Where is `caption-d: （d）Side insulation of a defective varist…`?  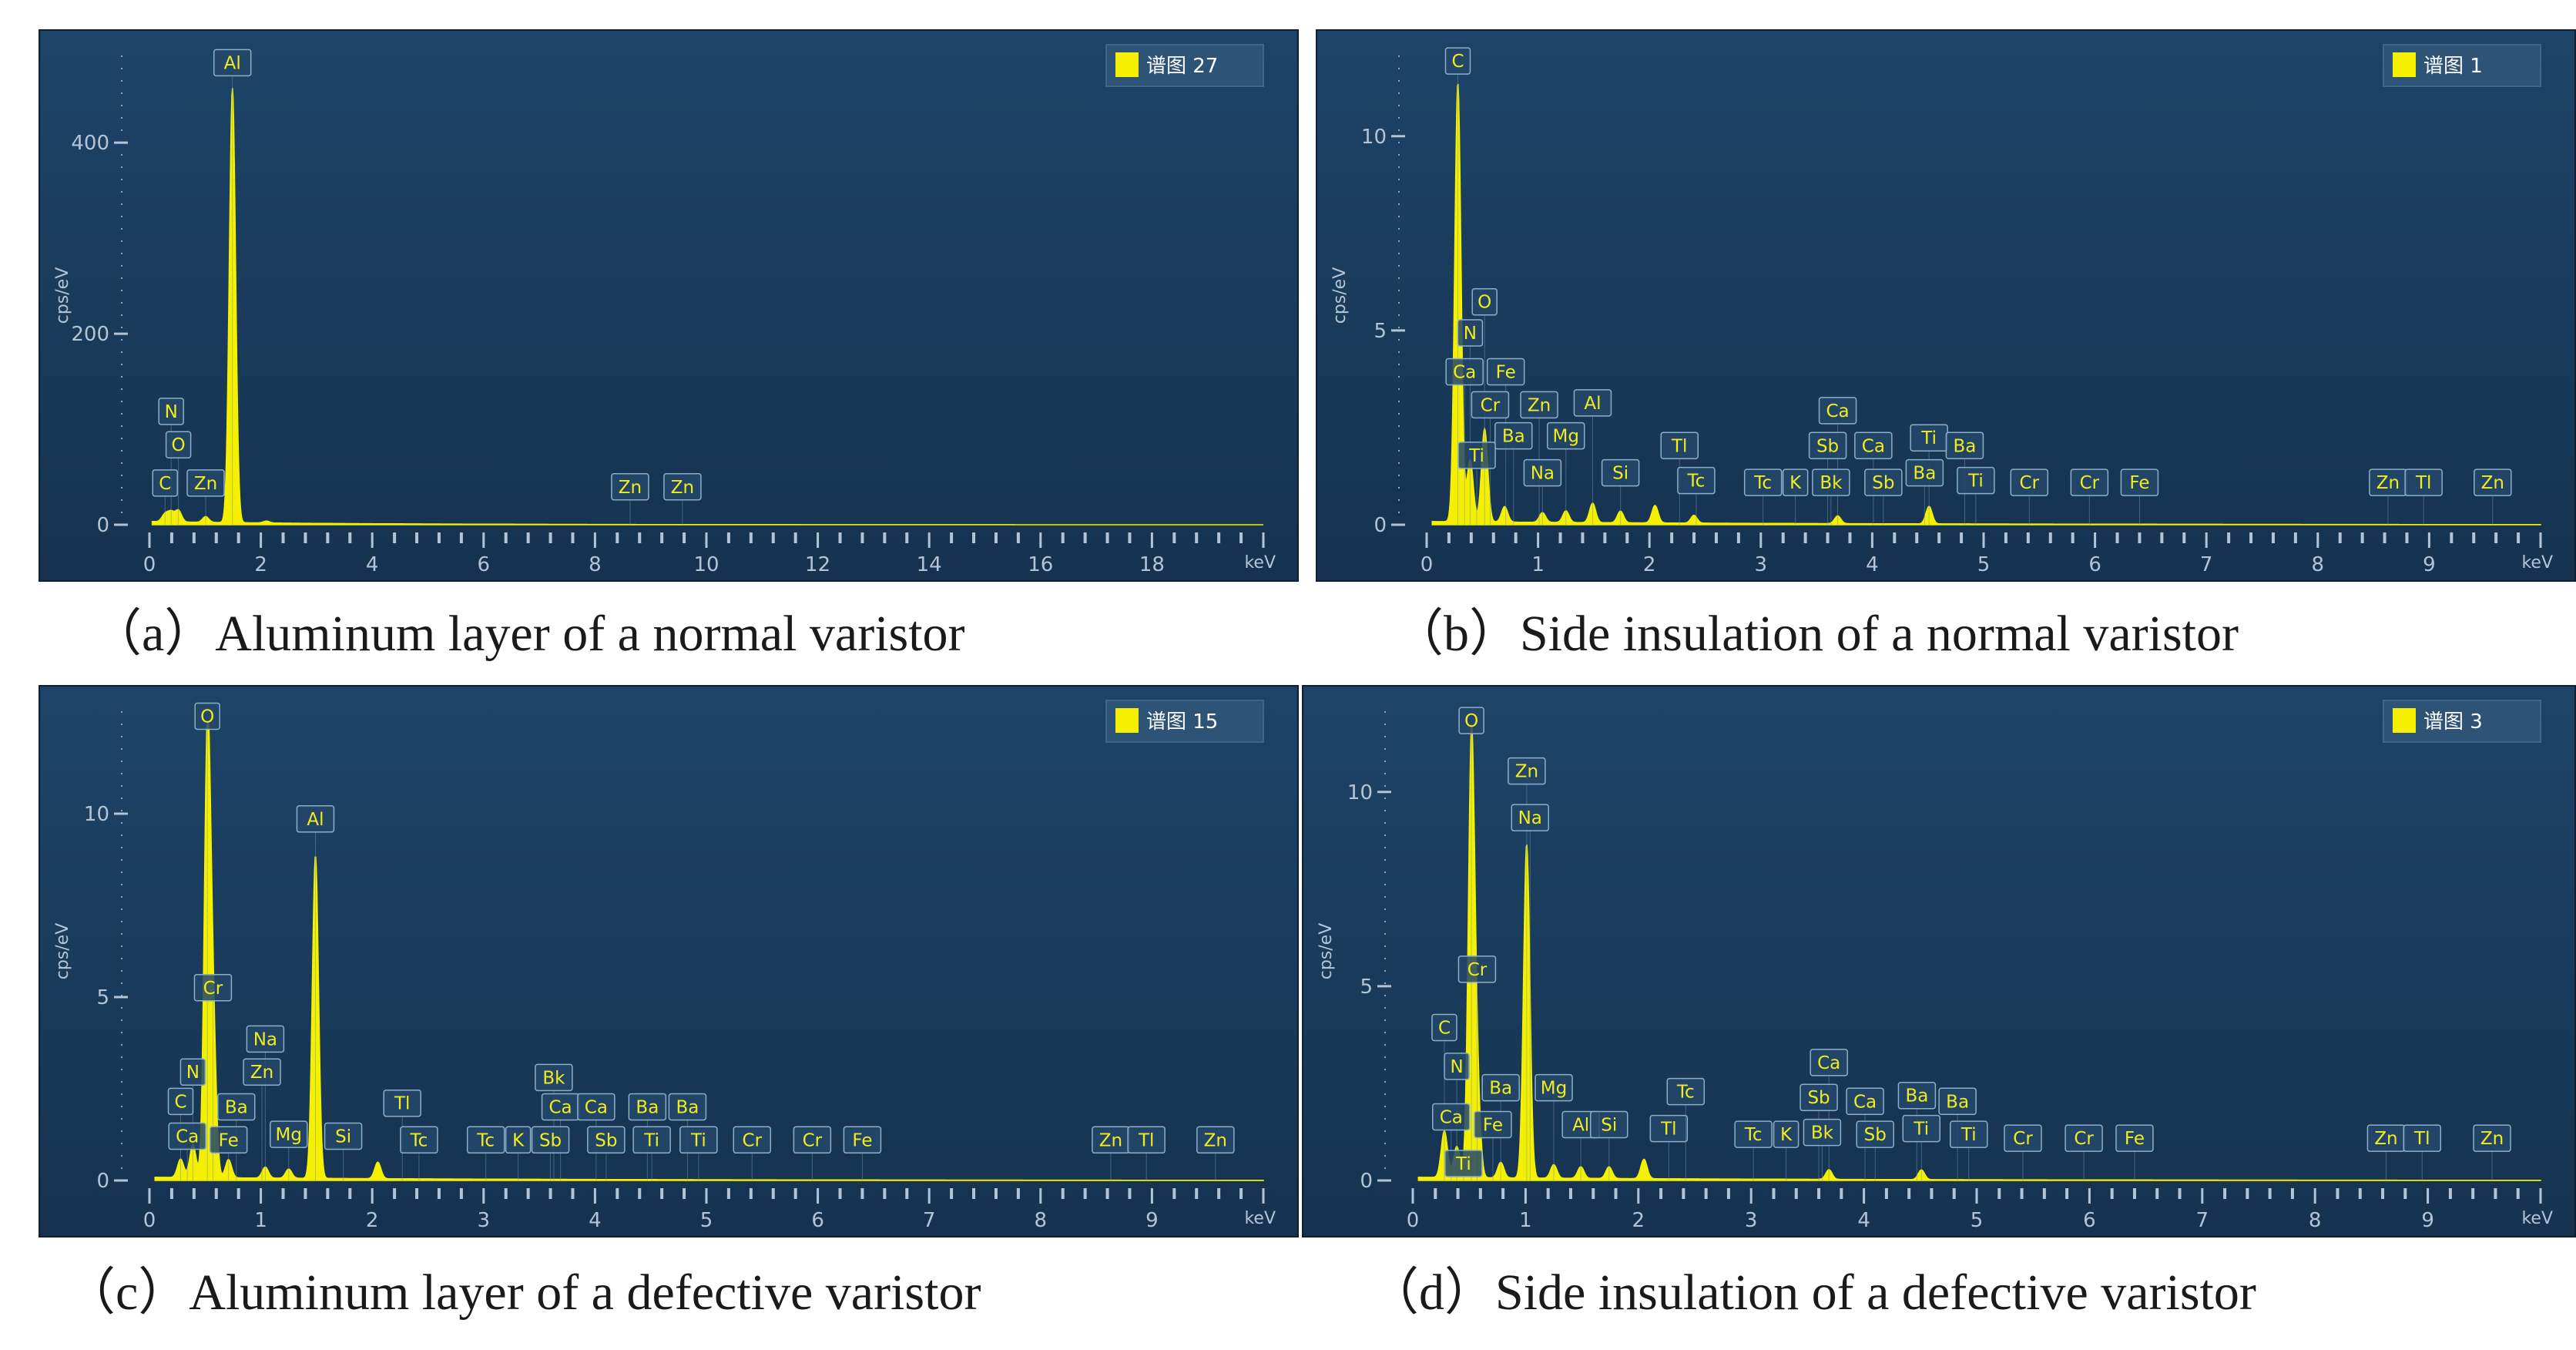 caption-d: （d）Side insulation of a defective varist… is located at coordinates (1812, 1292).